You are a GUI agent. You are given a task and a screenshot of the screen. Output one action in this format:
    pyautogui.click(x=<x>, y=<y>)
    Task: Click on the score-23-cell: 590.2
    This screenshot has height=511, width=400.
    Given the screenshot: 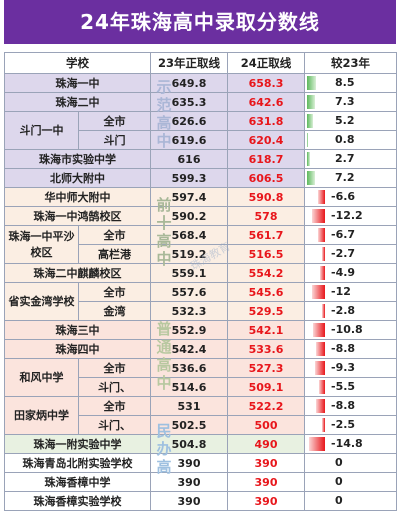 What is the action you would take?
    pyautogui.click(x=189, y=216)
    